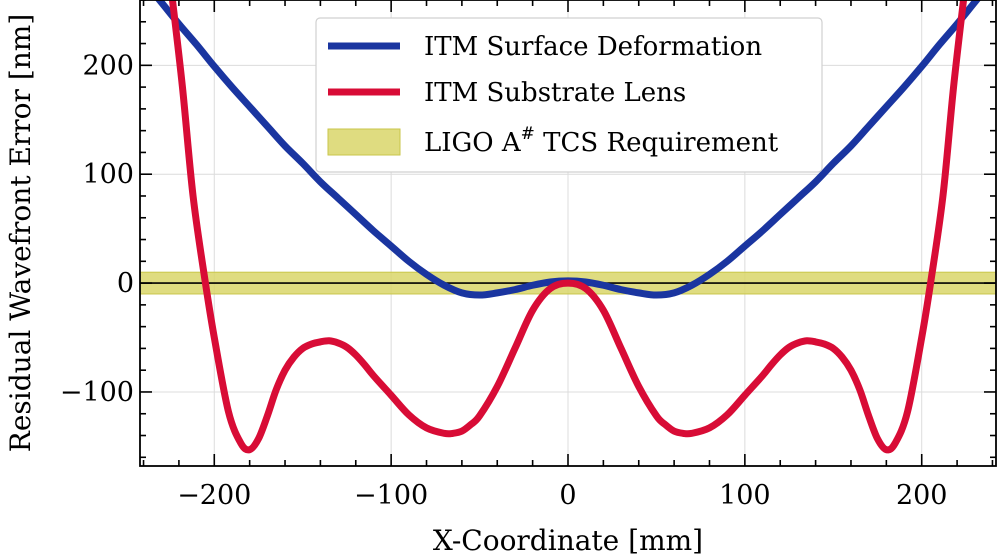 The image size is (997, 560). What do you see at coordinates (97, 392) in the screenshot?
I see `y-tick-label: −100` at bounding box center [97, 392].